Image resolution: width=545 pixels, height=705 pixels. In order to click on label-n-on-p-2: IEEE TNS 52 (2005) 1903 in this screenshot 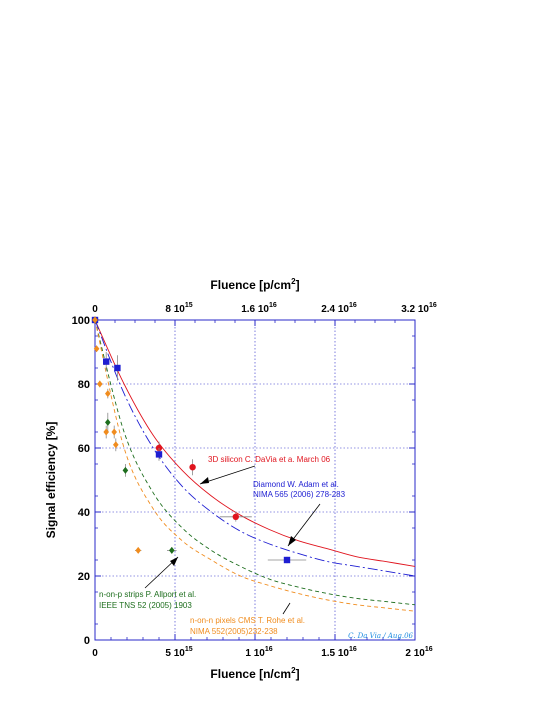, I will do `click(145, 605)`.